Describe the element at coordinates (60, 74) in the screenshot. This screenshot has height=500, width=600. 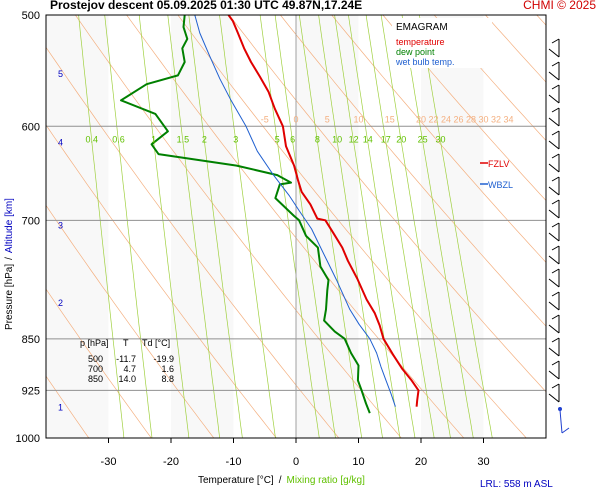
I see `altitude-tick-label: 5` at that location.